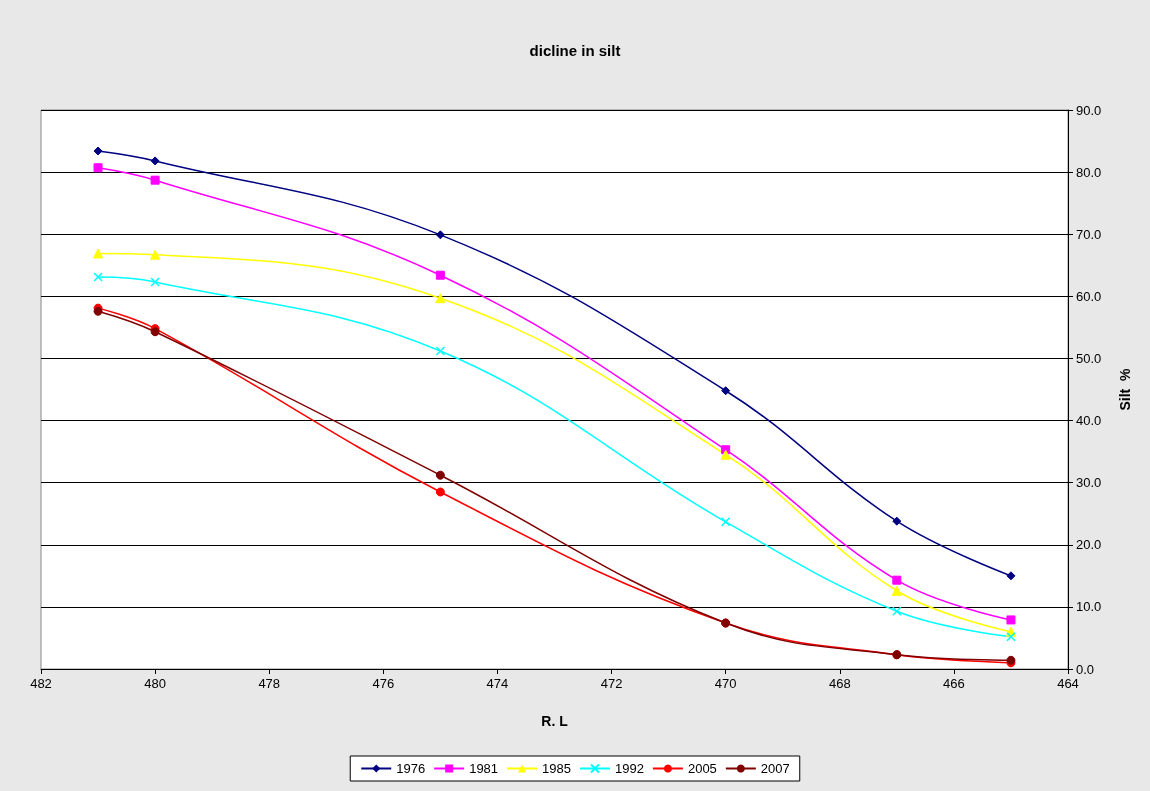  Describe the element at coordinates (1089, 296) in the screenshot. I see `y-tick-label: 60.0` at that location.